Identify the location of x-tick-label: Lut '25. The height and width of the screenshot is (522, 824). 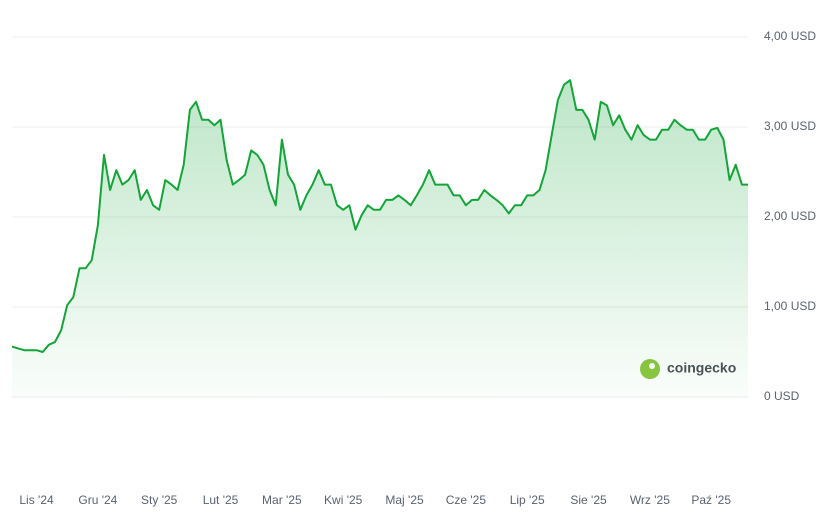
(221, 500).